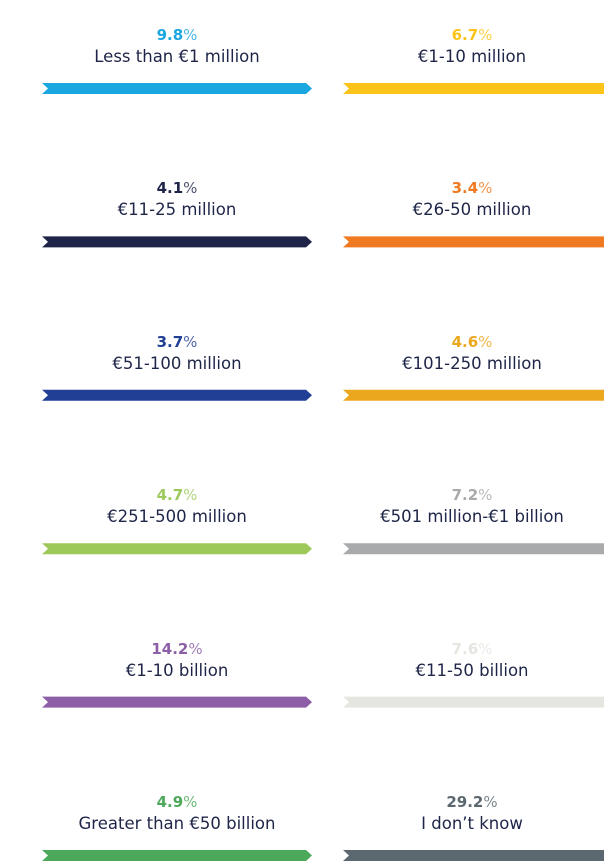  I want to click on percent-value: 3.7, so click(170, 341).